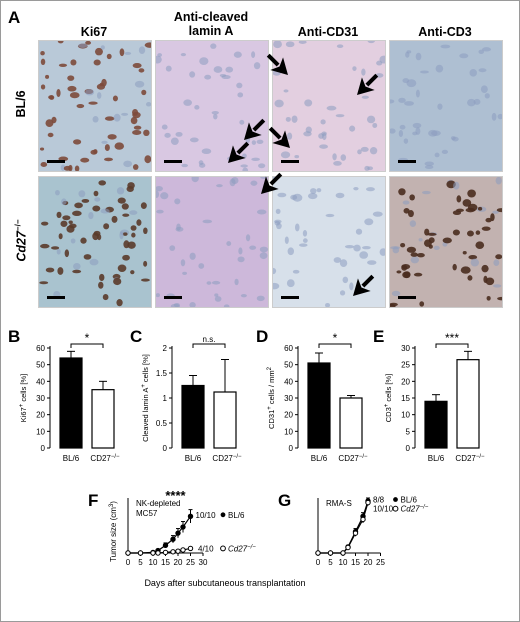 The image size is (520, 622). I want to click on y-axis-label: Tumor size (cm3), so click(113, 531).